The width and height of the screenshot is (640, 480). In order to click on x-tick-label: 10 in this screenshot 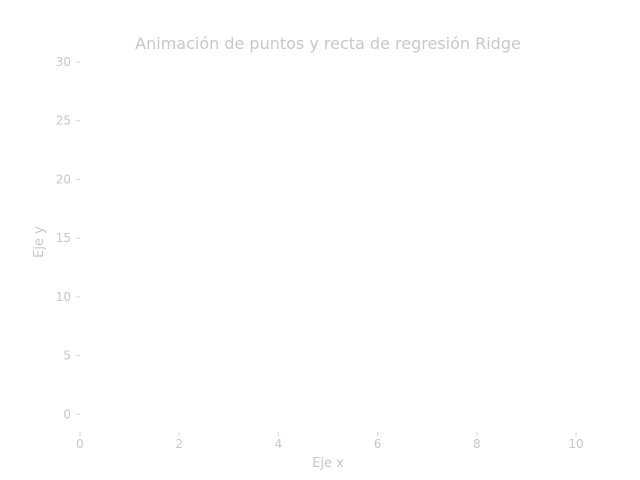, I will do `click(575, 444)`.